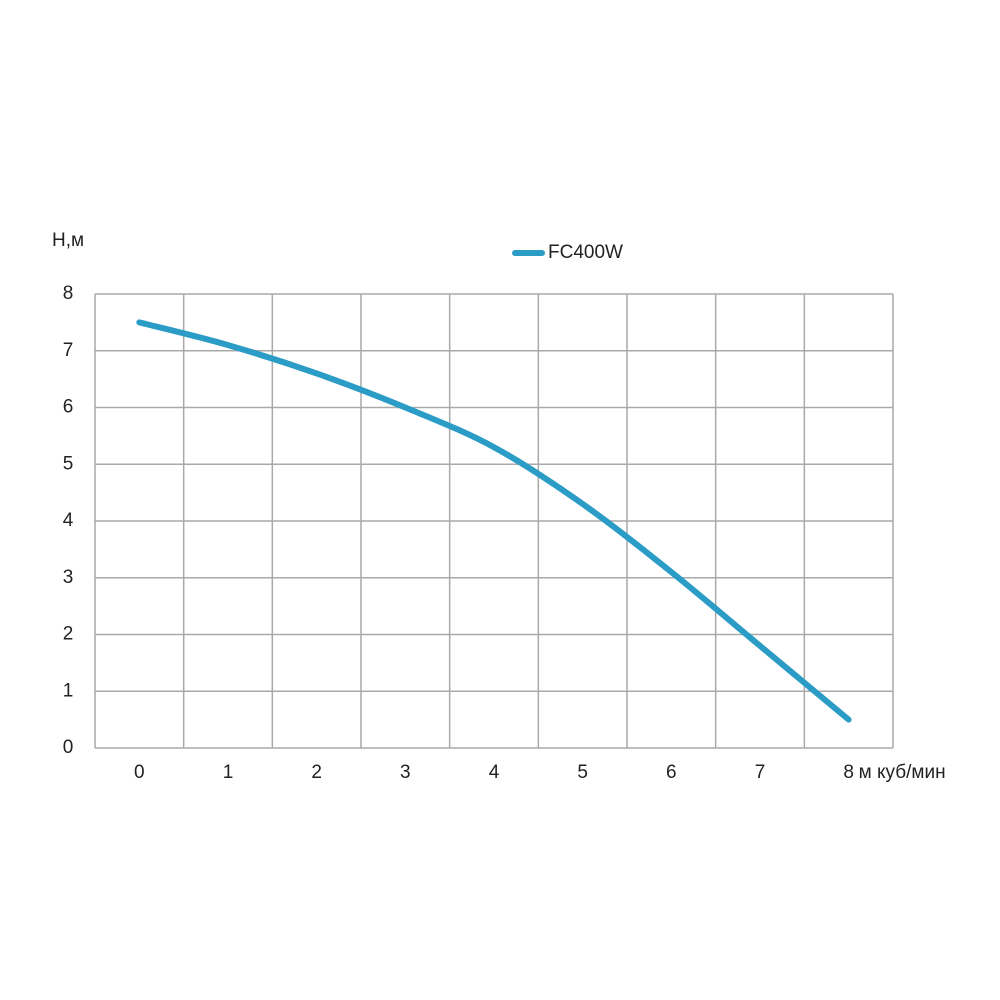 This screenshot has width=1000, height=1000. Describe the element at coordinates (494, 772) in the screenshot. I see `x-tick-label: 4` at that location.